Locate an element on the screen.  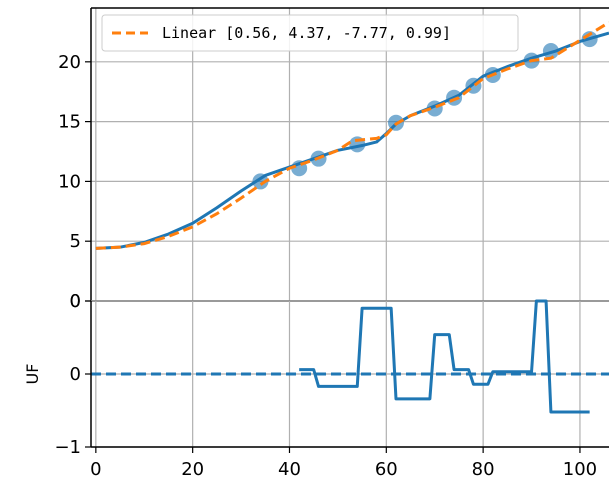
top-y-tick-label: 10 is located at coordinates (69, 181).